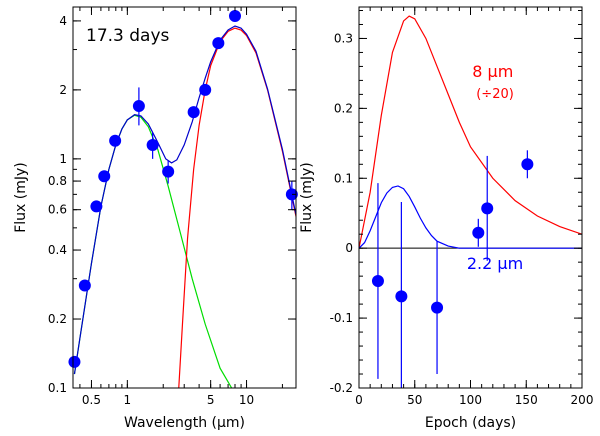 This screenshot has height=436, width=600. I want to click on x-axis-label: Wavelength (µm), so click(184, 423).